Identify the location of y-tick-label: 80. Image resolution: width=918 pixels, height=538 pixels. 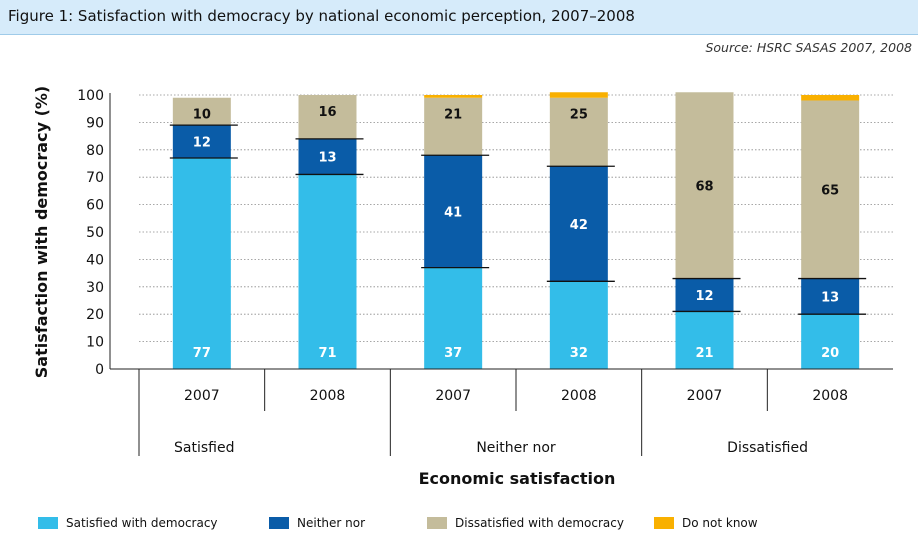
(95, 151).